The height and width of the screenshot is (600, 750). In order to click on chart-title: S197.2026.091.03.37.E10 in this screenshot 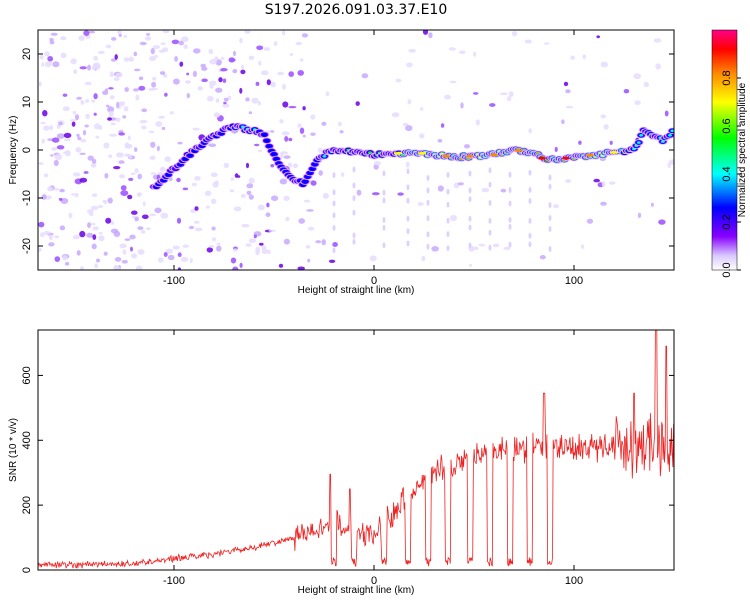, I will do `click(356, 10)`.